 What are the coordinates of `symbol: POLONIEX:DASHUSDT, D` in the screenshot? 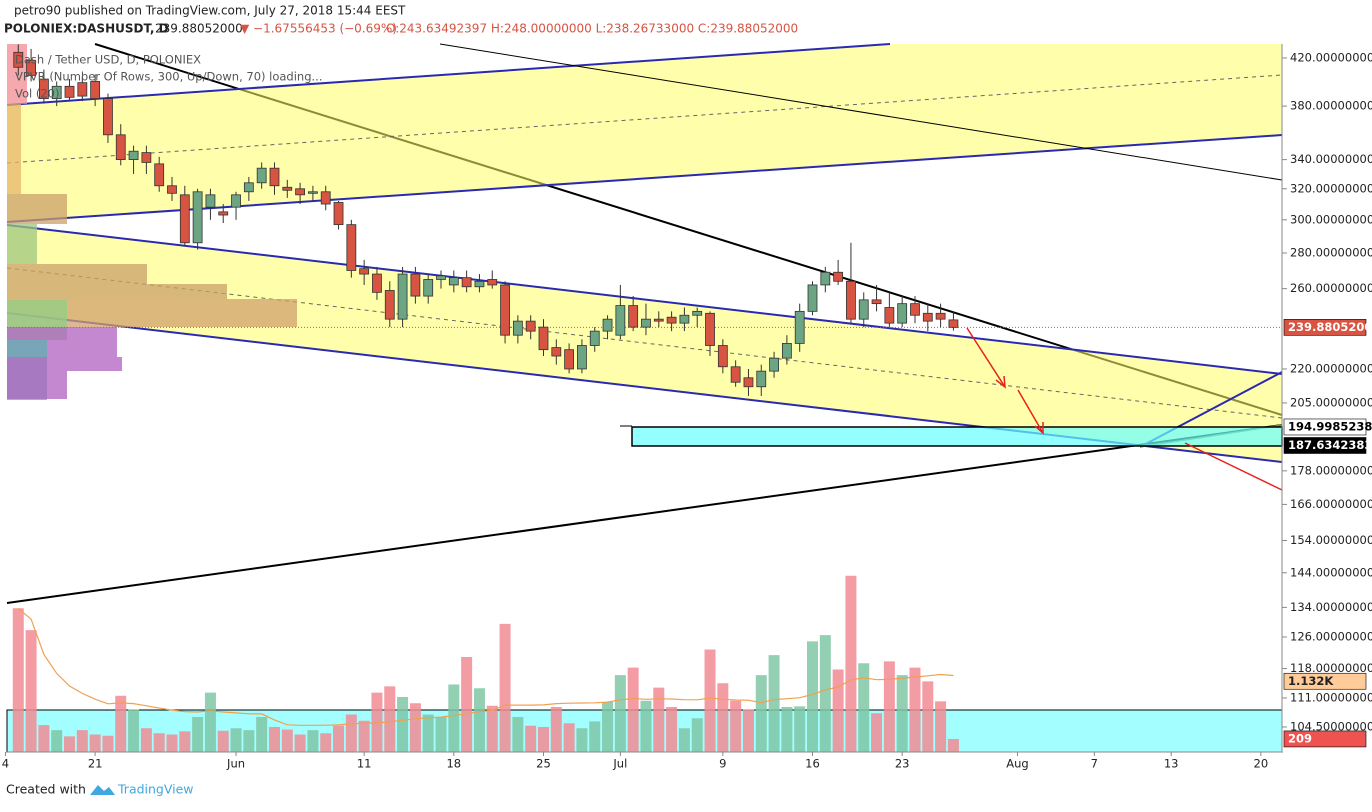 It's located at (86, 29).